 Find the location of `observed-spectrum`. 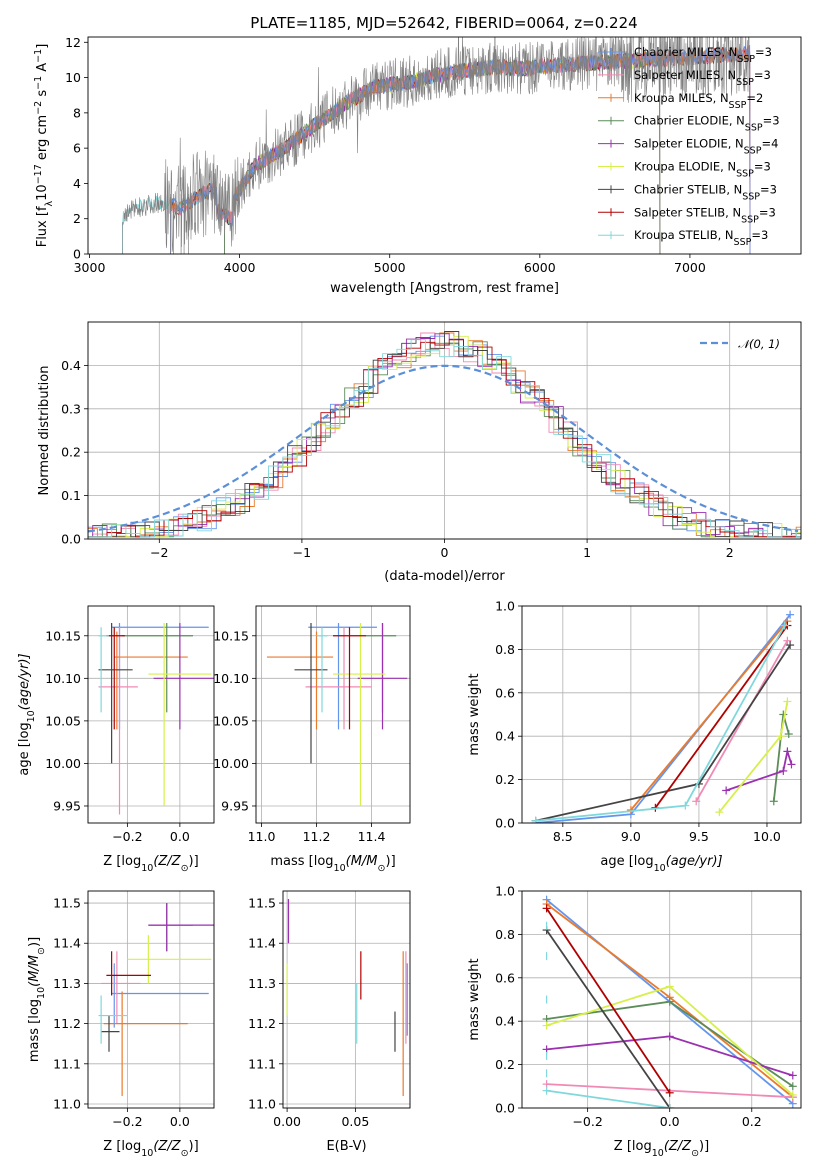

observed-spectrum is located at coordinates (436, 145).